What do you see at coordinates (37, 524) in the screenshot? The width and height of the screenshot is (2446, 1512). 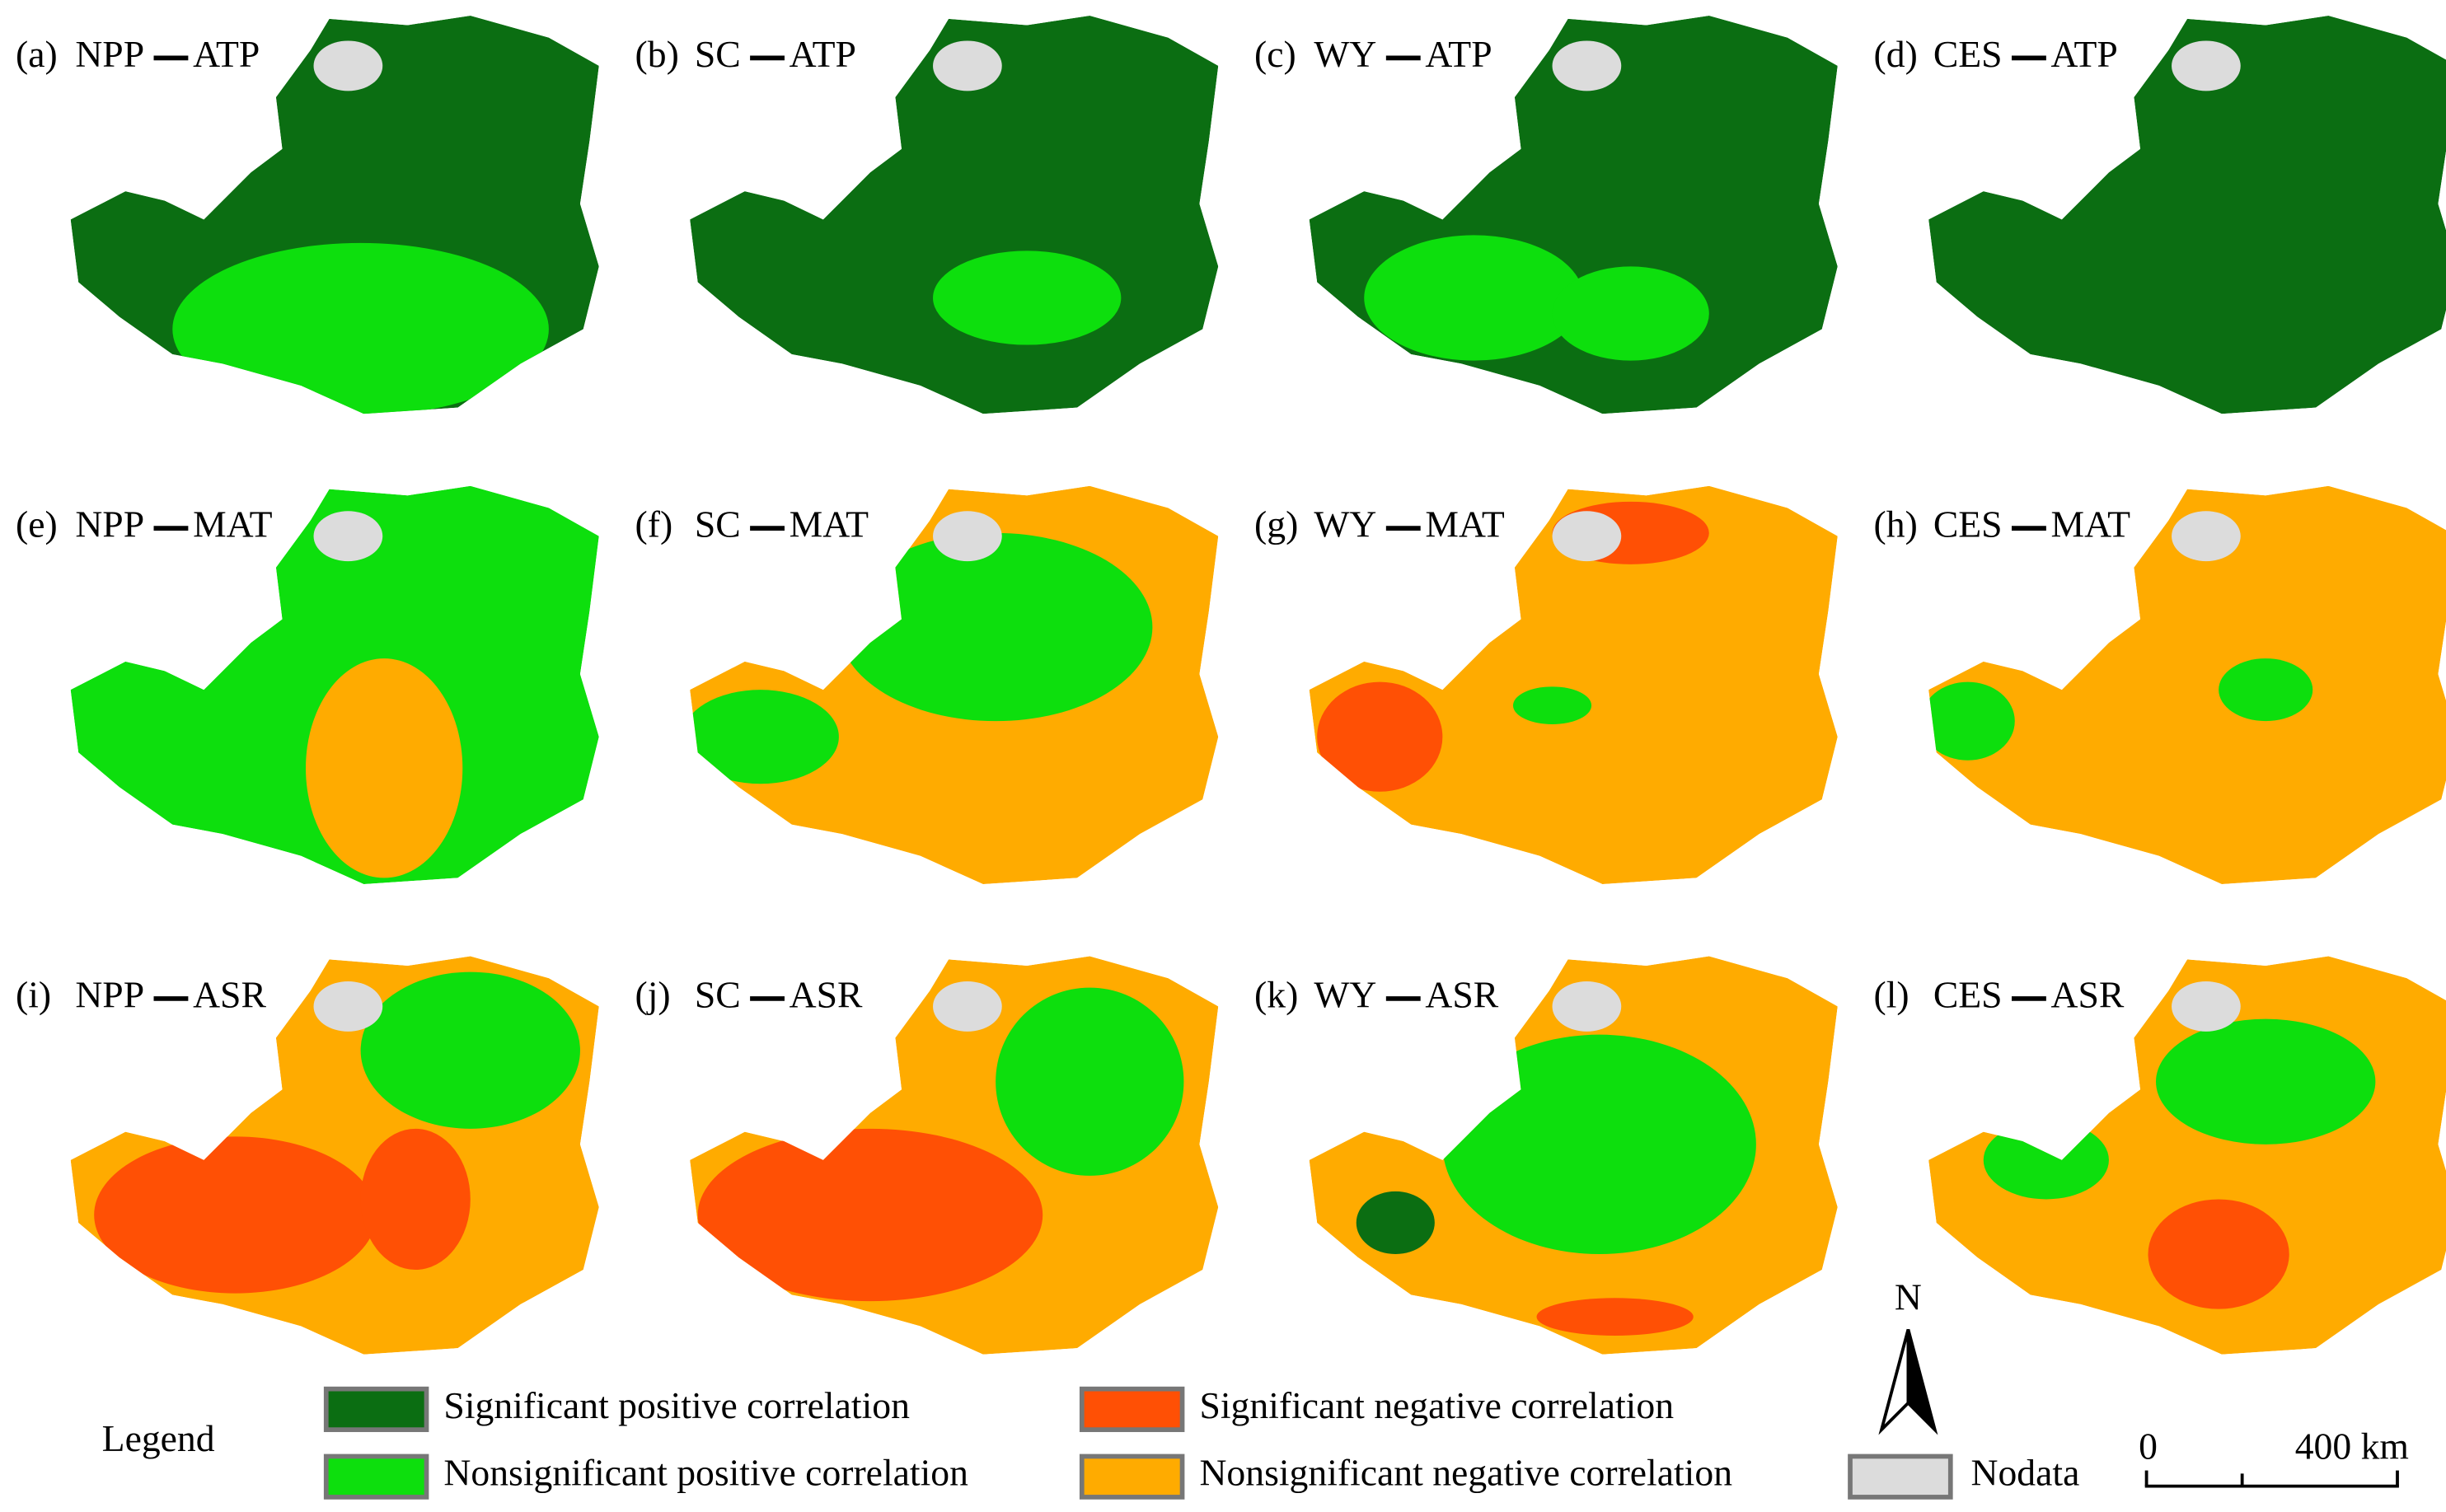 I see `panel-id: (e)` at bounding box center [37, 524].